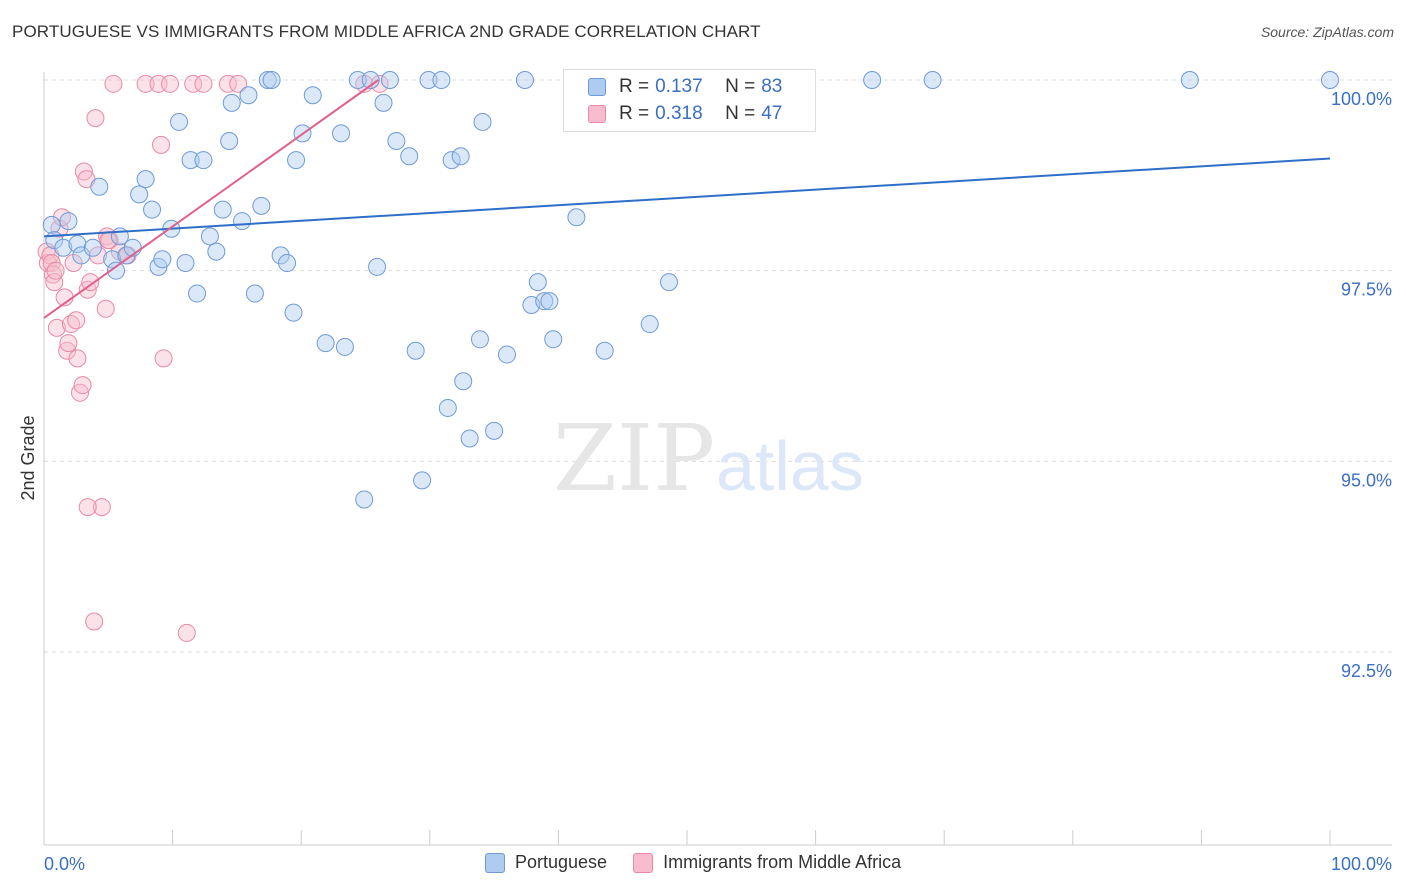  Describe the element at coordinates (546, 862) in the screenshot. I see `legend-item-portuguese: Portuguese` at that location.